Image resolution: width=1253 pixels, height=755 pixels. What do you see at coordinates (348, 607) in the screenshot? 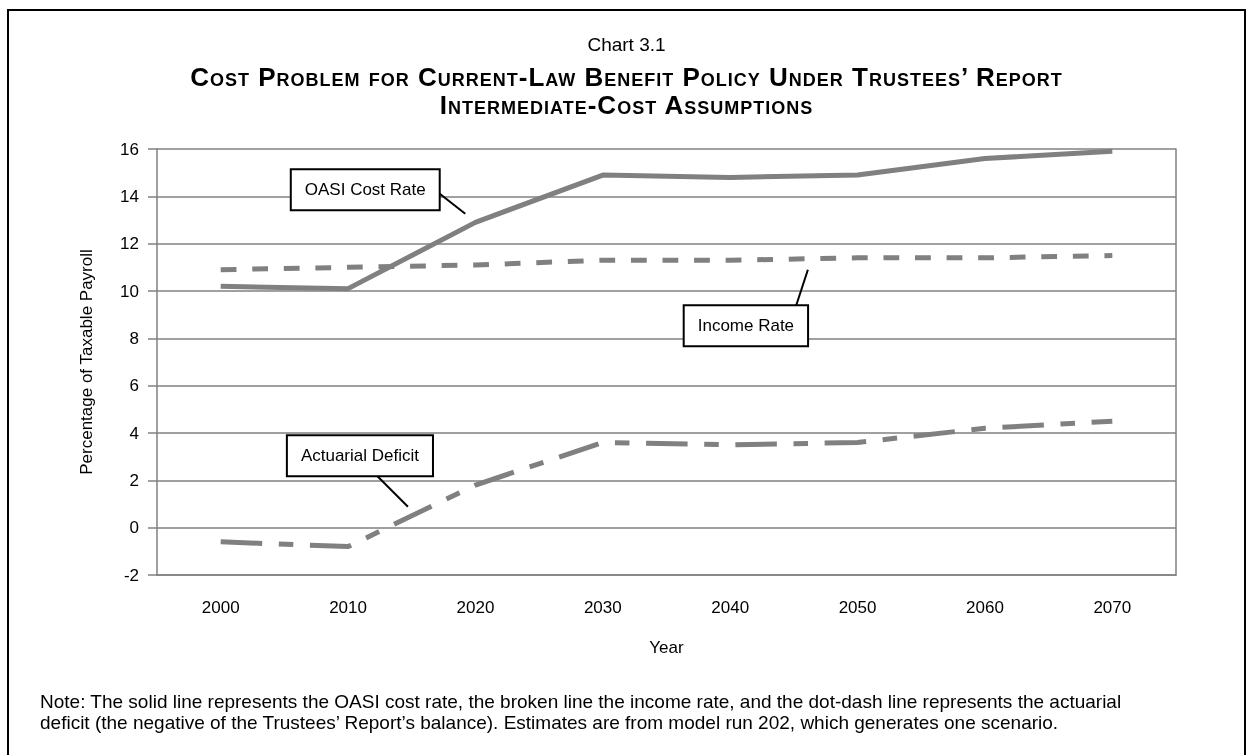
I see `x-tick-label: 2010` at bounding box center [348, 607].